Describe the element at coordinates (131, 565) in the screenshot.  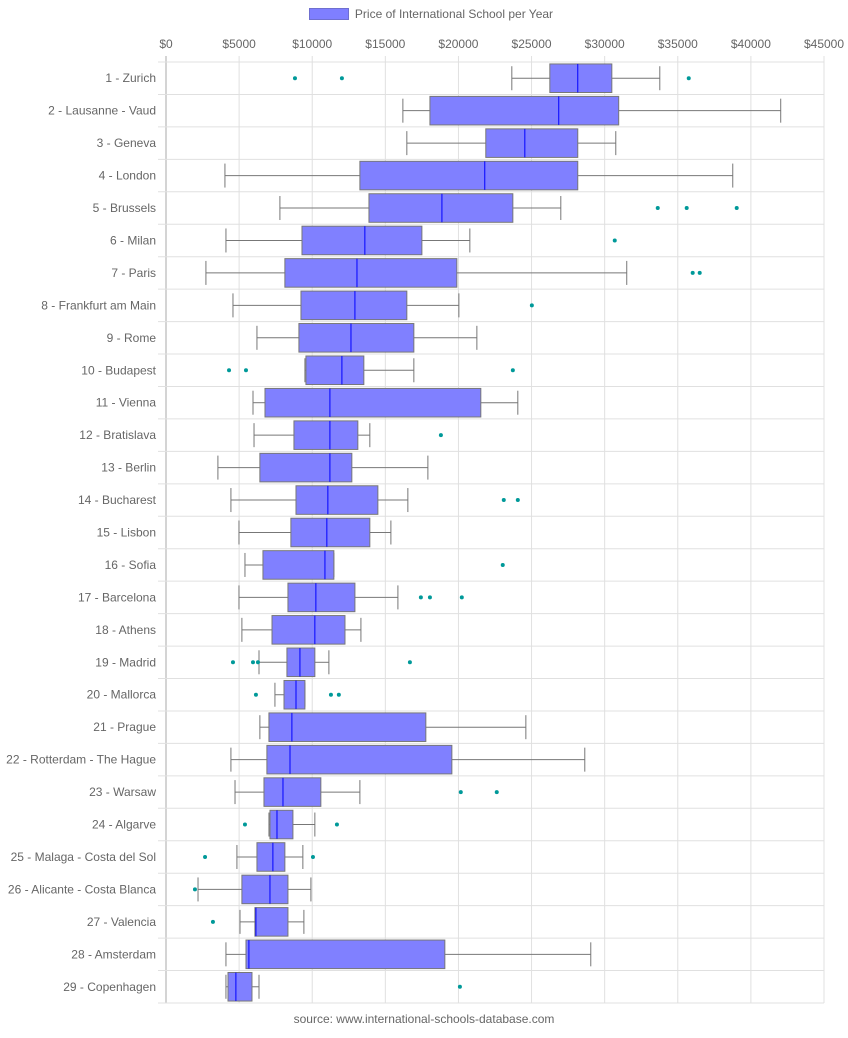
I see `y-tick-label: 16 - Sofia` at that location.